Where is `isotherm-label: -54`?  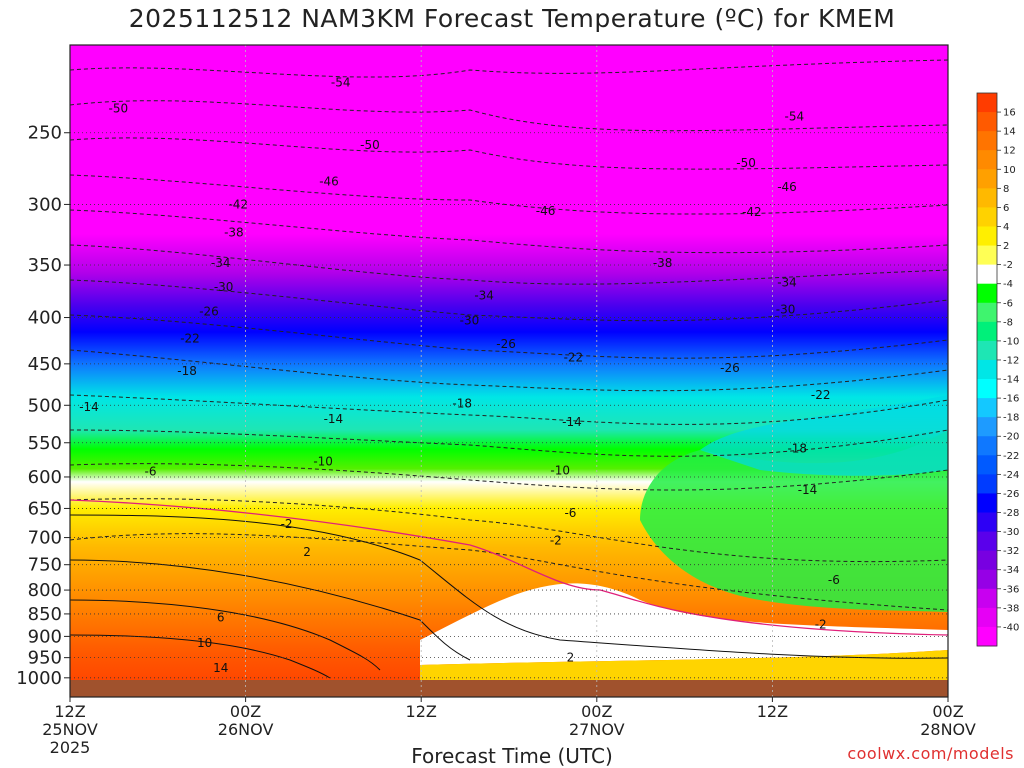 isotherm-label: -54 is located at coordinates (795, 117).